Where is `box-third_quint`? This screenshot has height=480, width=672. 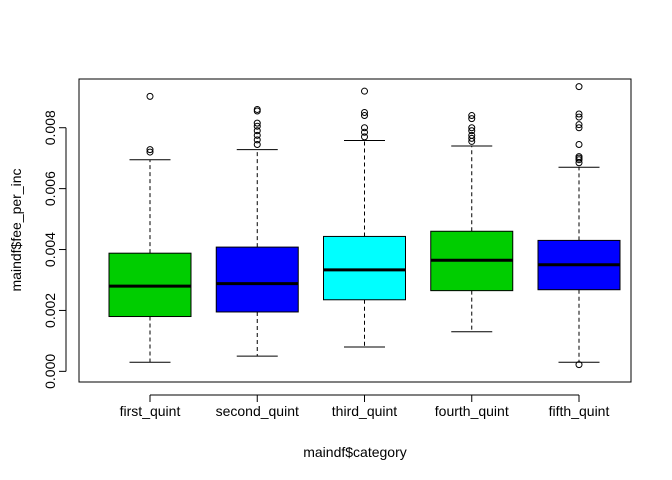
box-third_quint is located at coordinates (364, 217).